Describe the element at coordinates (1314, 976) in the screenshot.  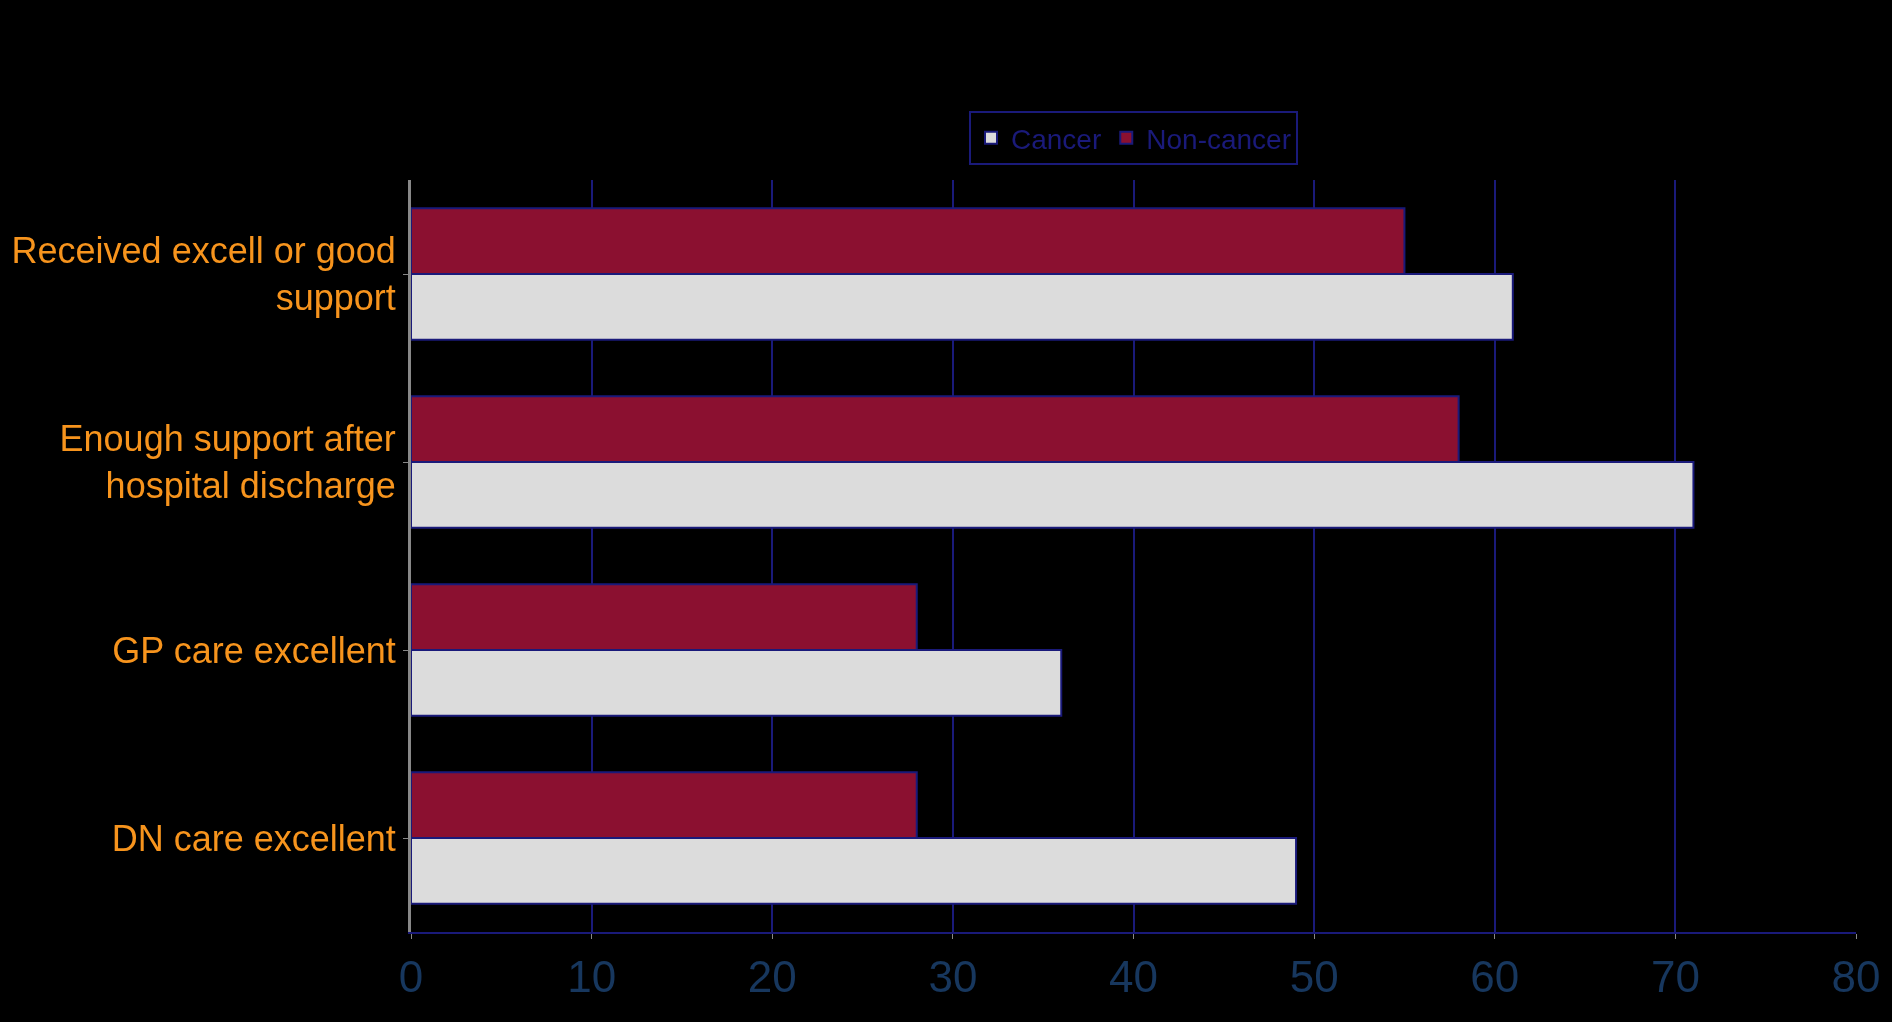
I see `x-tick-label: 50` at that location.